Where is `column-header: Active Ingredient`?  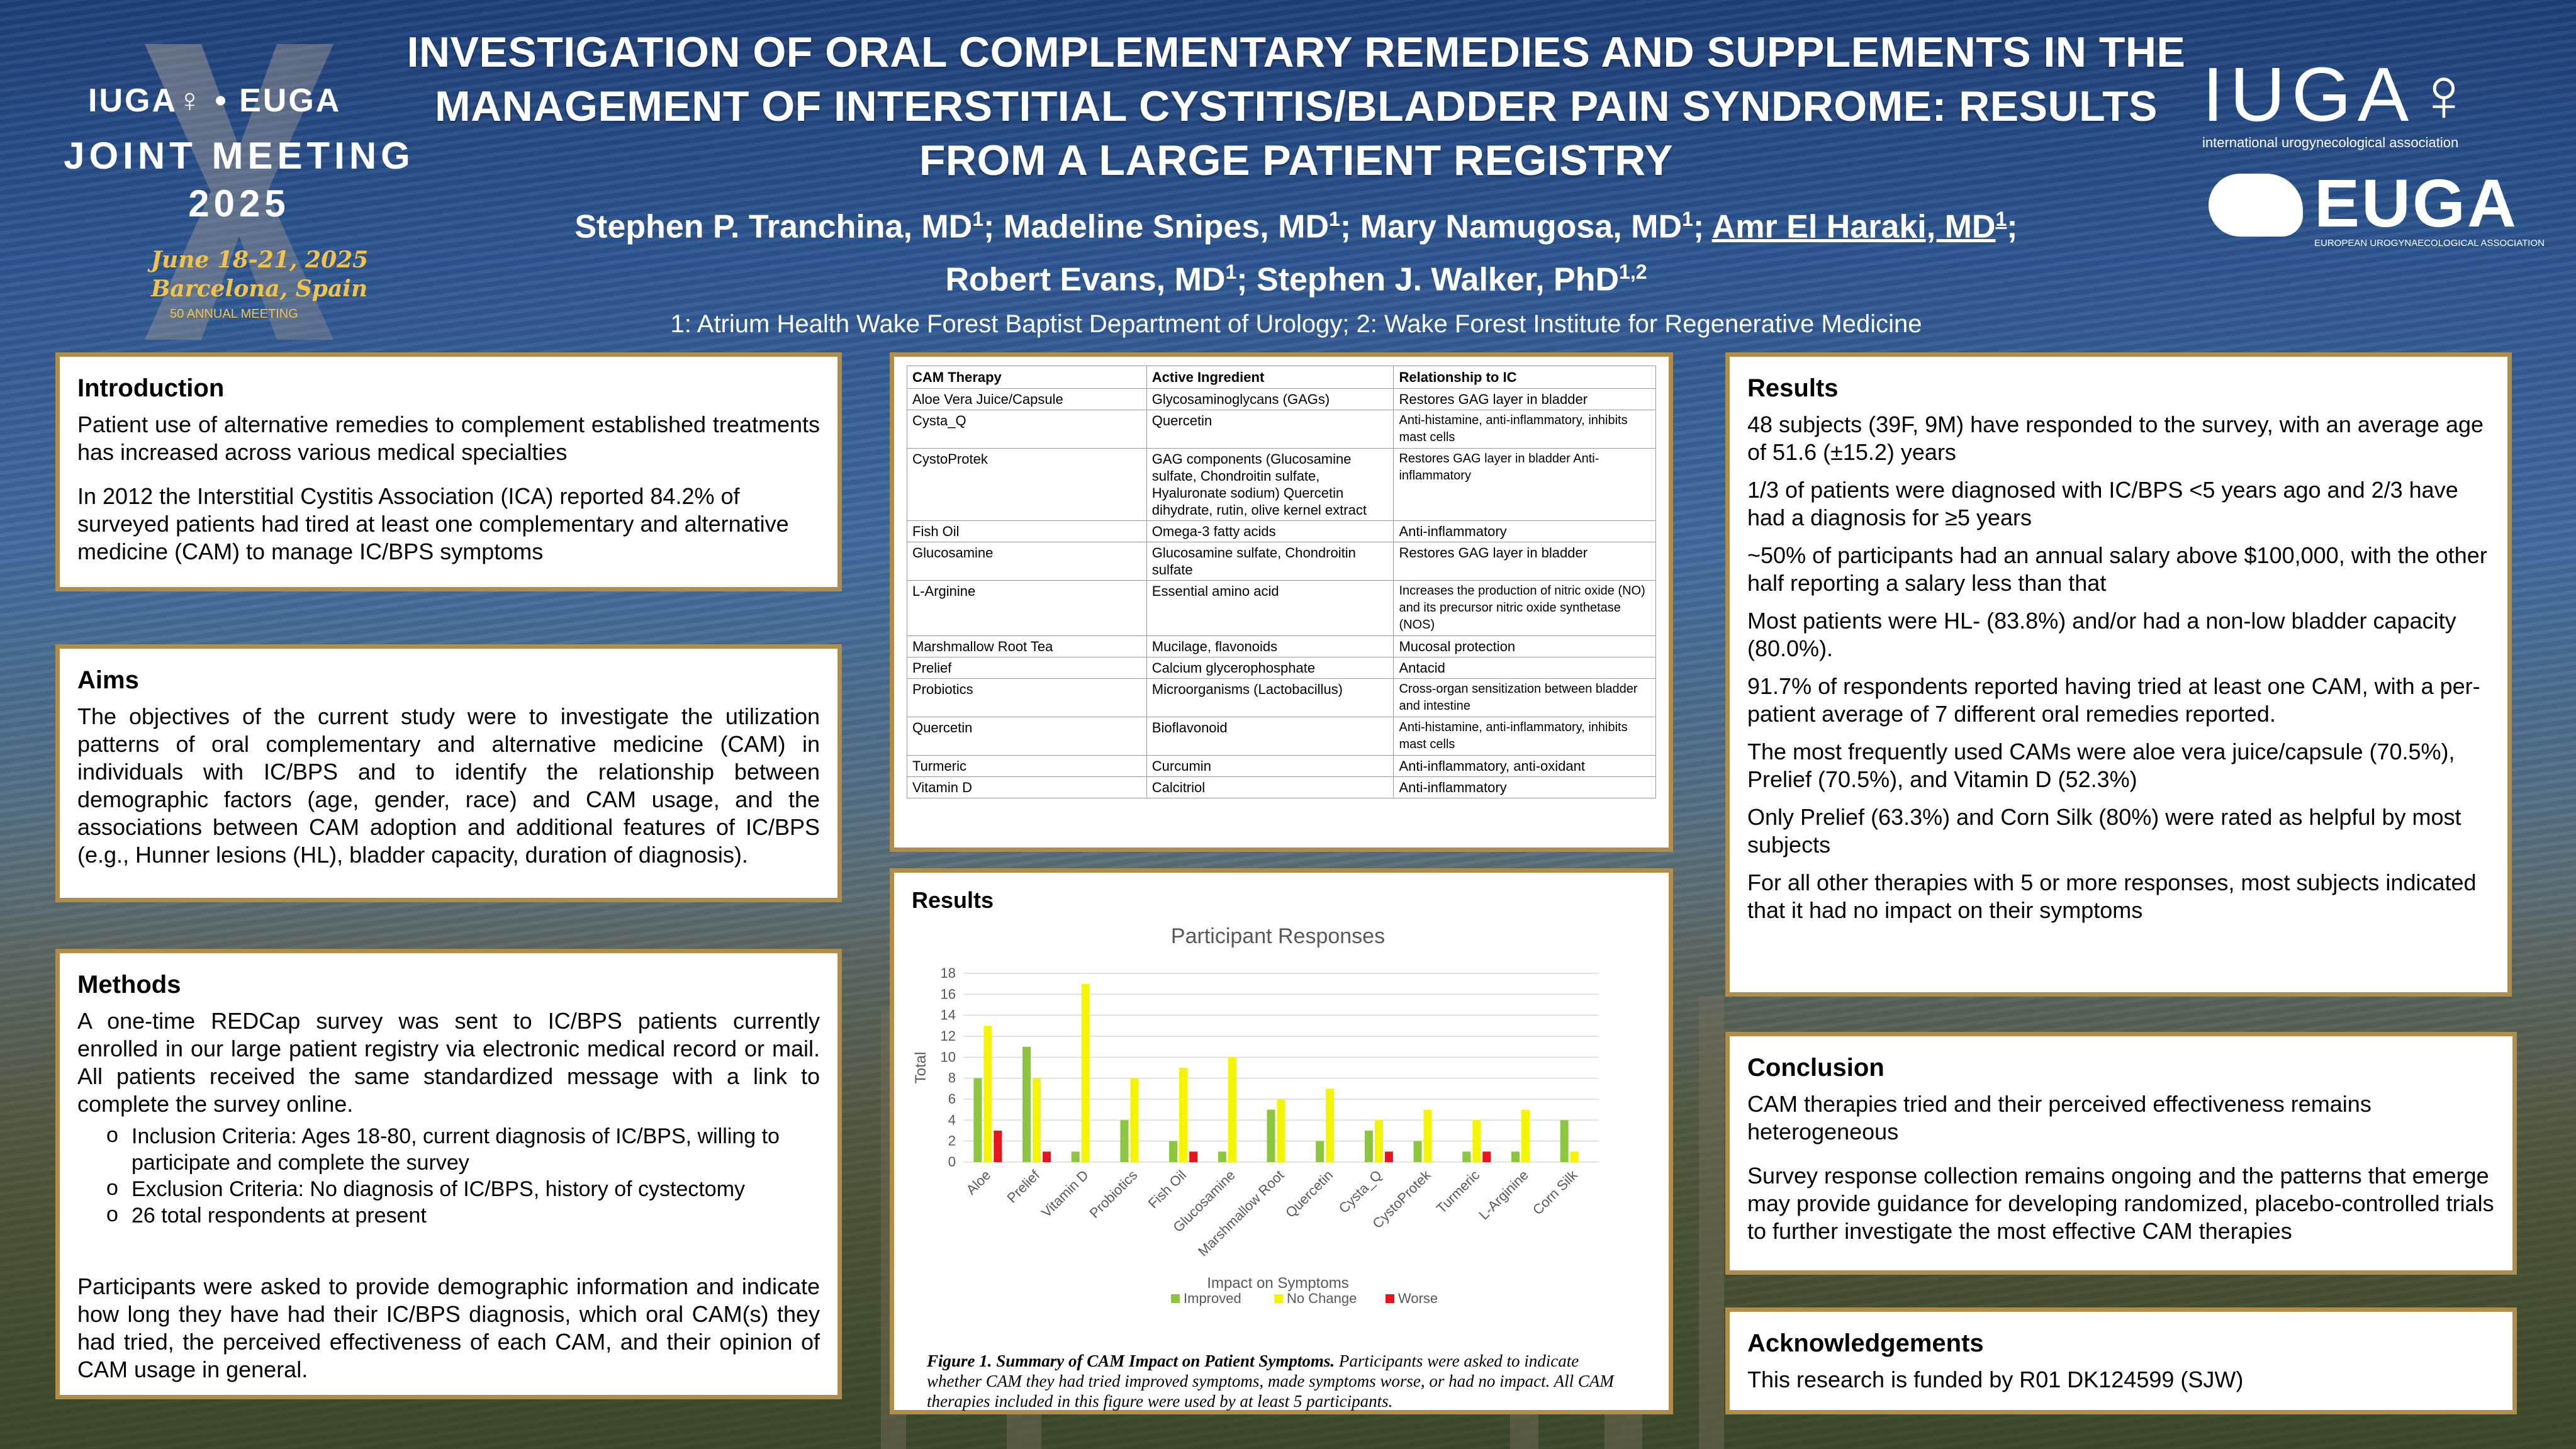
column-header: Active Ingredient is located at coordinates (1270, 377).